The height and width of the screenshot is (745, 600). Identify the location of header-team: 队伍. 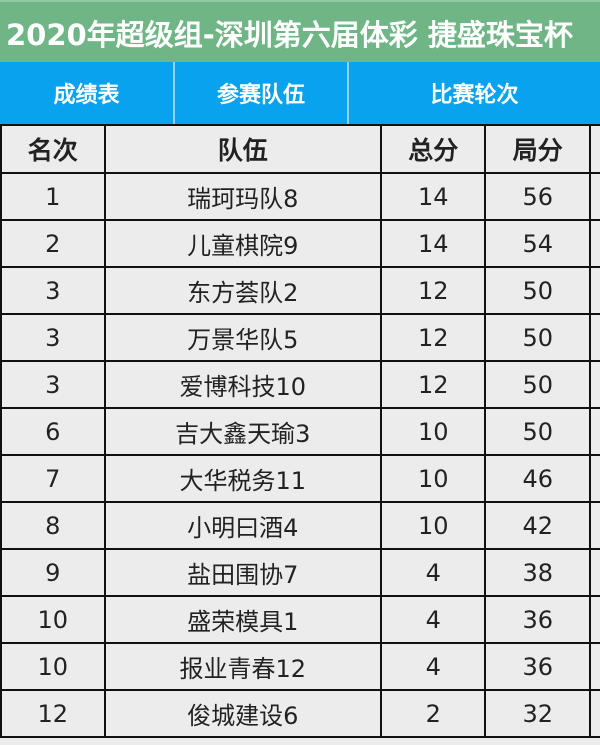
(242, 149).